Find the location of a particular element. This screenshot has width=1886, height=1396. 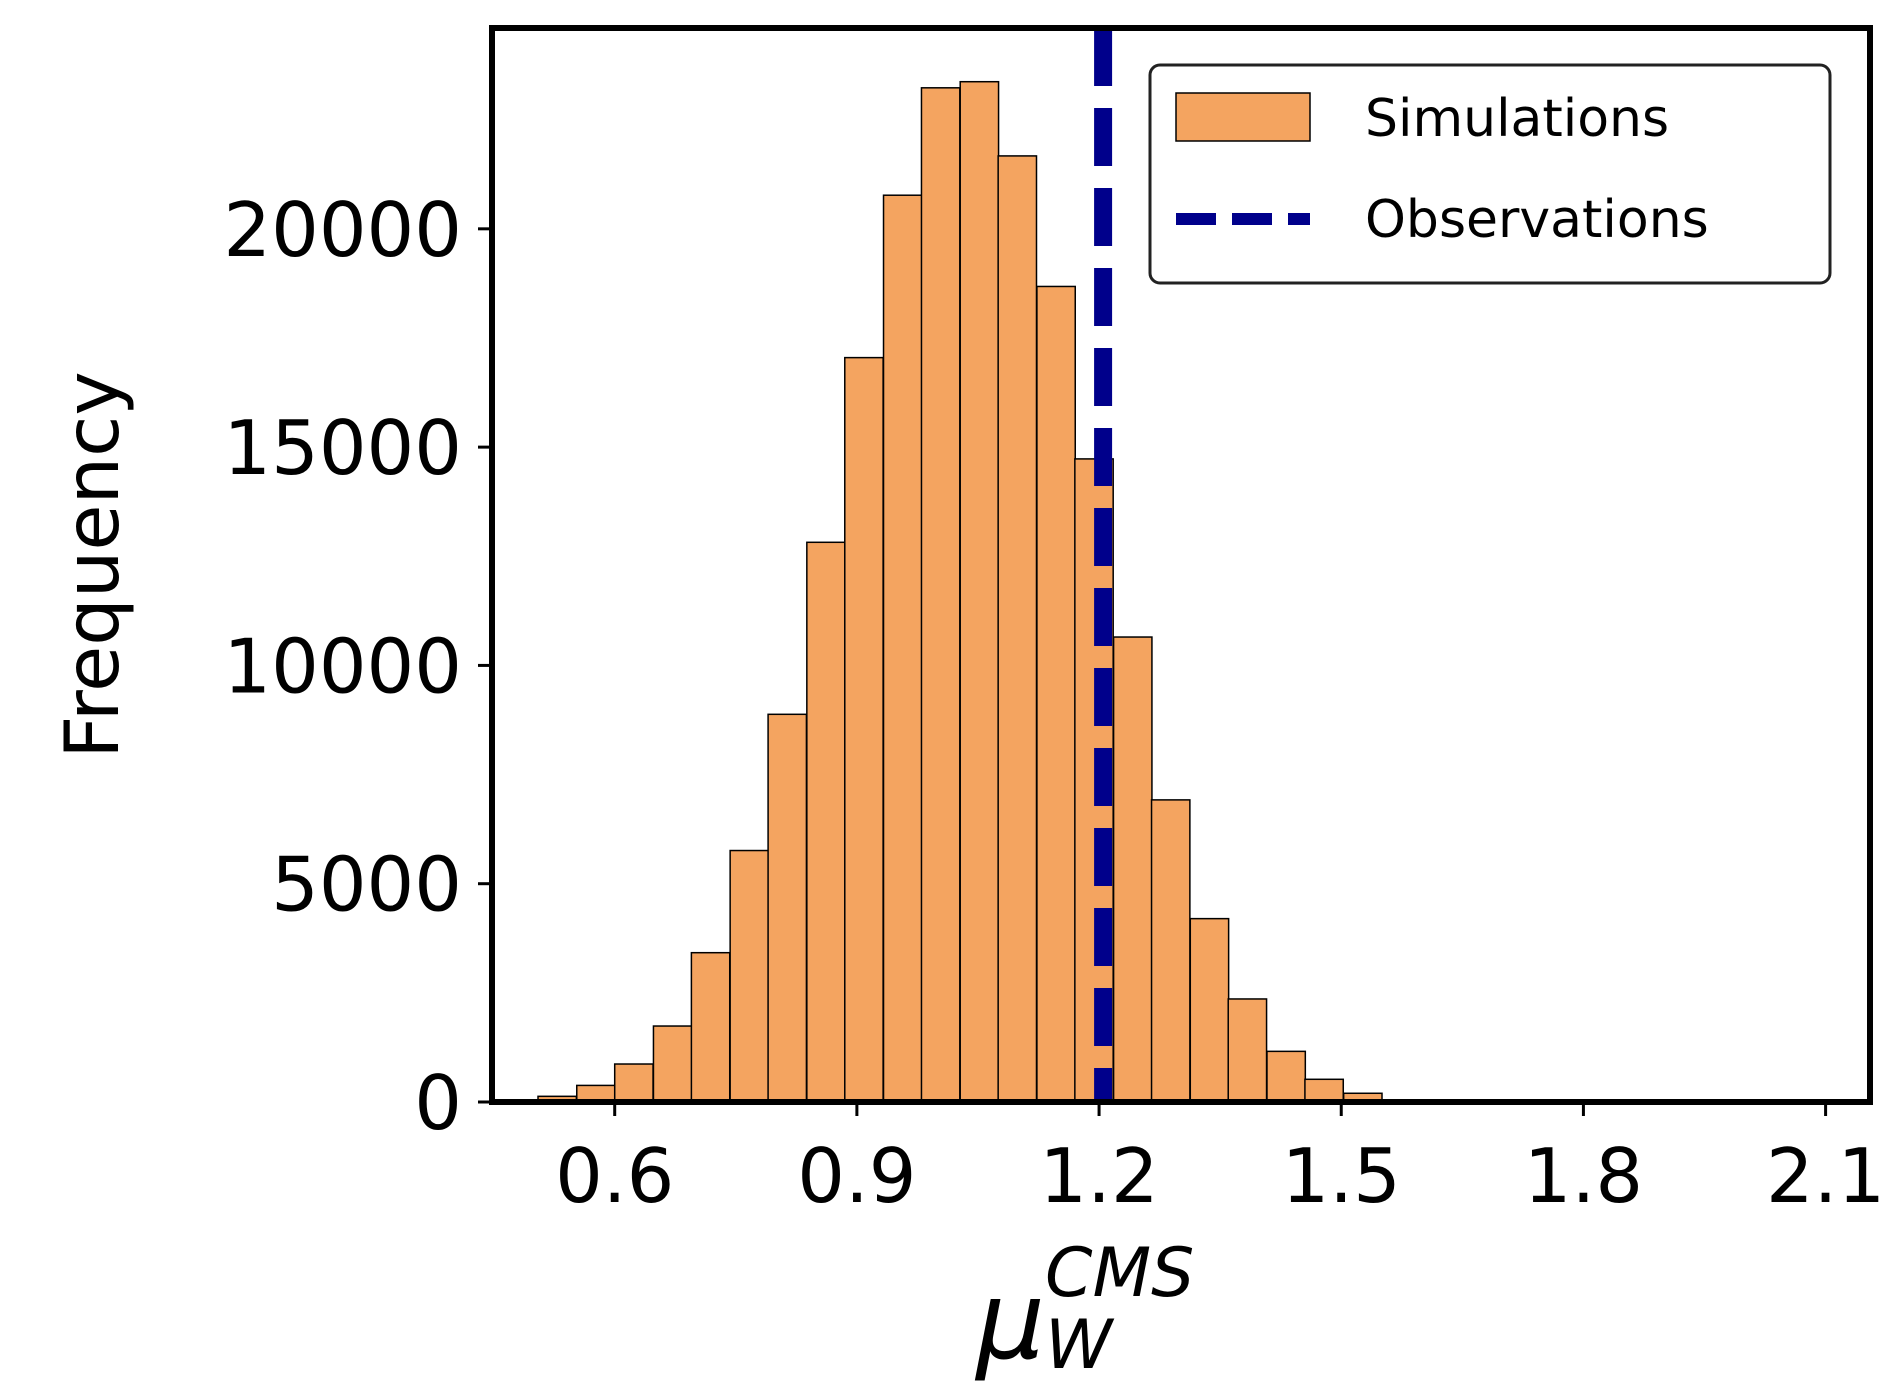

y-tick-label: 15000 is located at coordinates (342, 448).